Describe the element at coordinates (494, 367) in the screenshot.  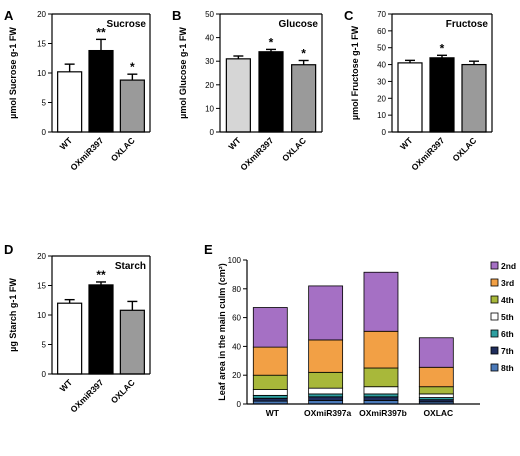
I see `legend-swatch-8th` at that location.